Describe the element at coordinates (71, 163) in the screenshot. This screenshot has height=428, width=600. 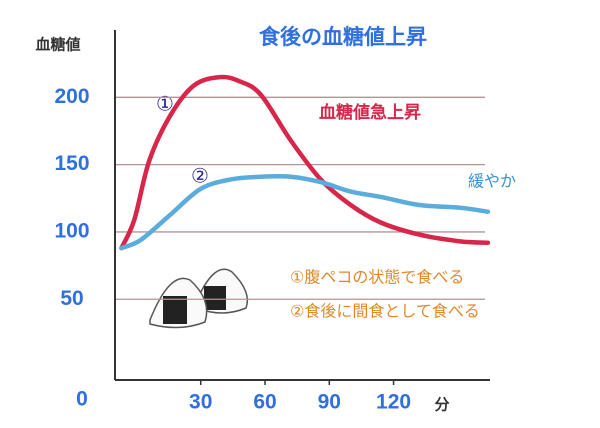
I see `y-tick-label: 150` at that location.